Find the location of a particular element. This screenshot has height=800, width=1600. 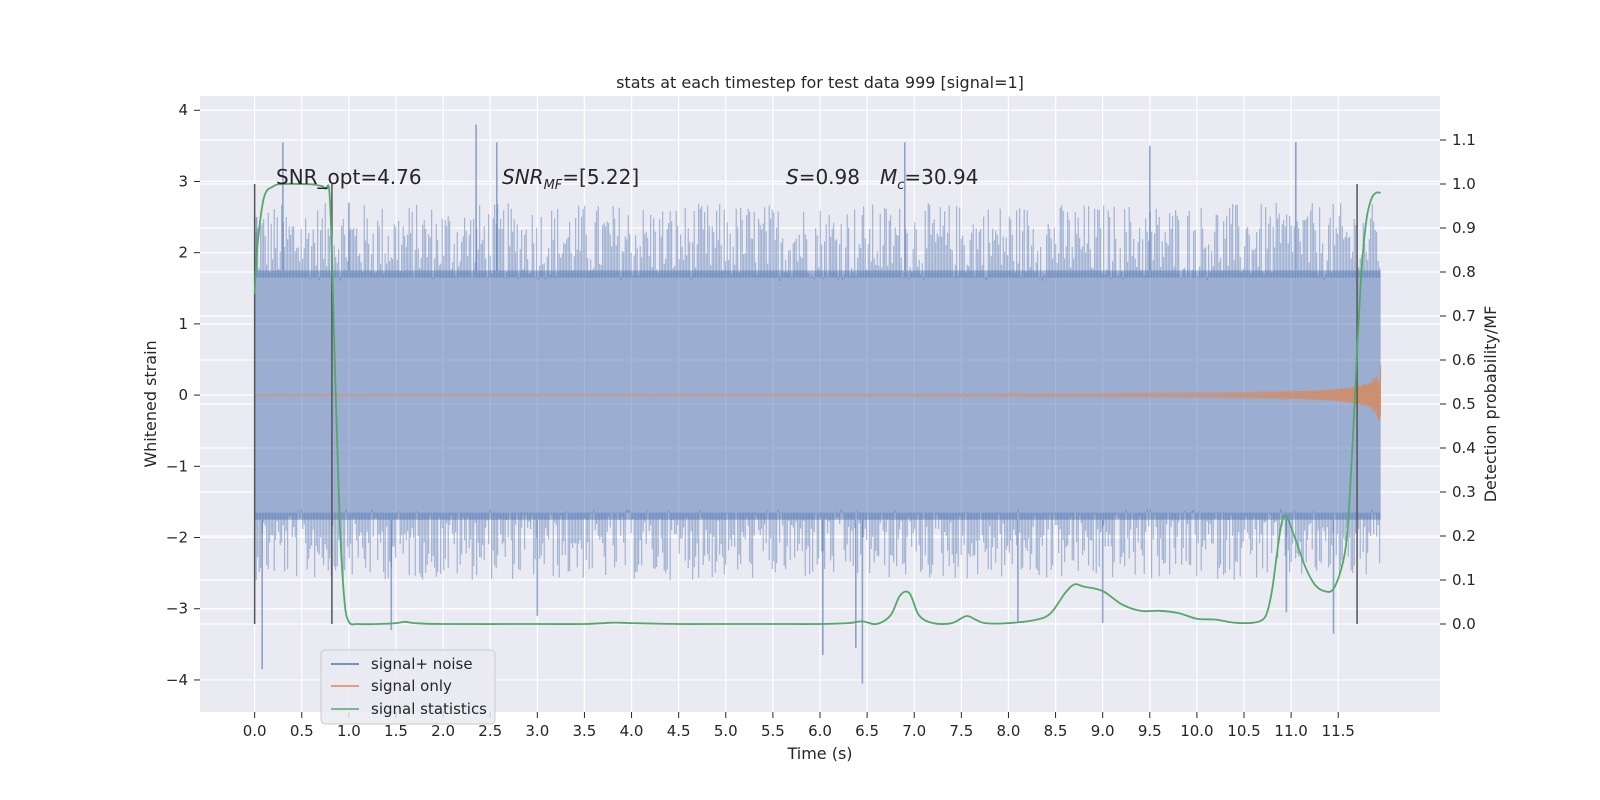

left-y-axis-label: Whitened strain is located at coordinates (150, 403).